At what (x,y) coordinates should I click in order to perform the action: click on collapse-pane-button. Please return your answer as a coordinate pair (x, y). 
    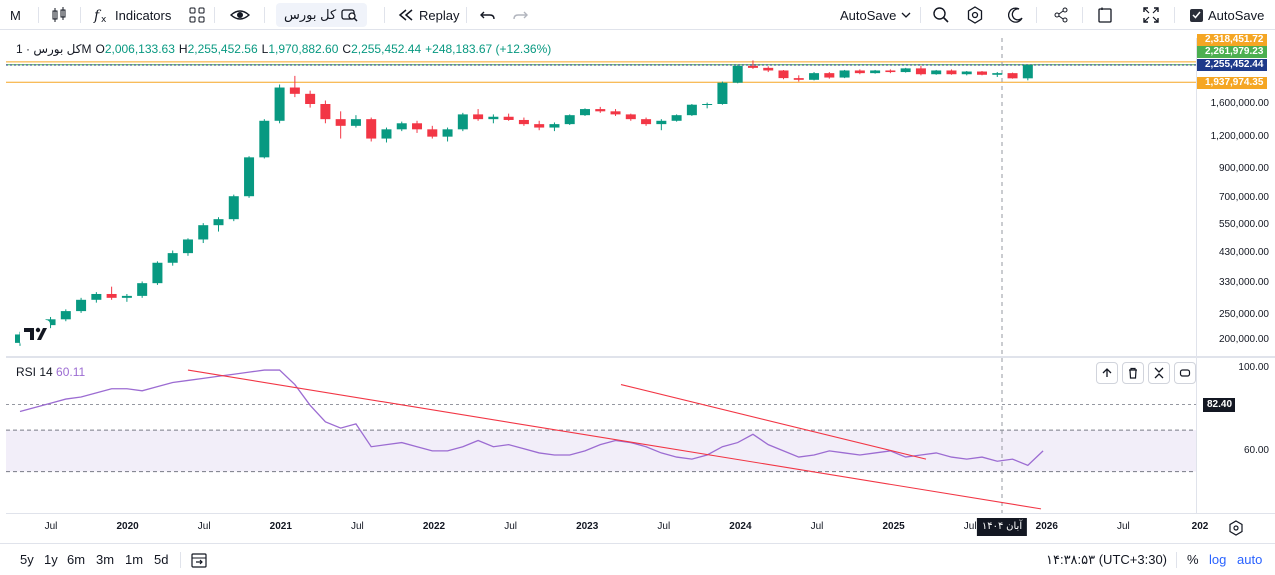
    Looking at the image, I should click on (1159, 373).